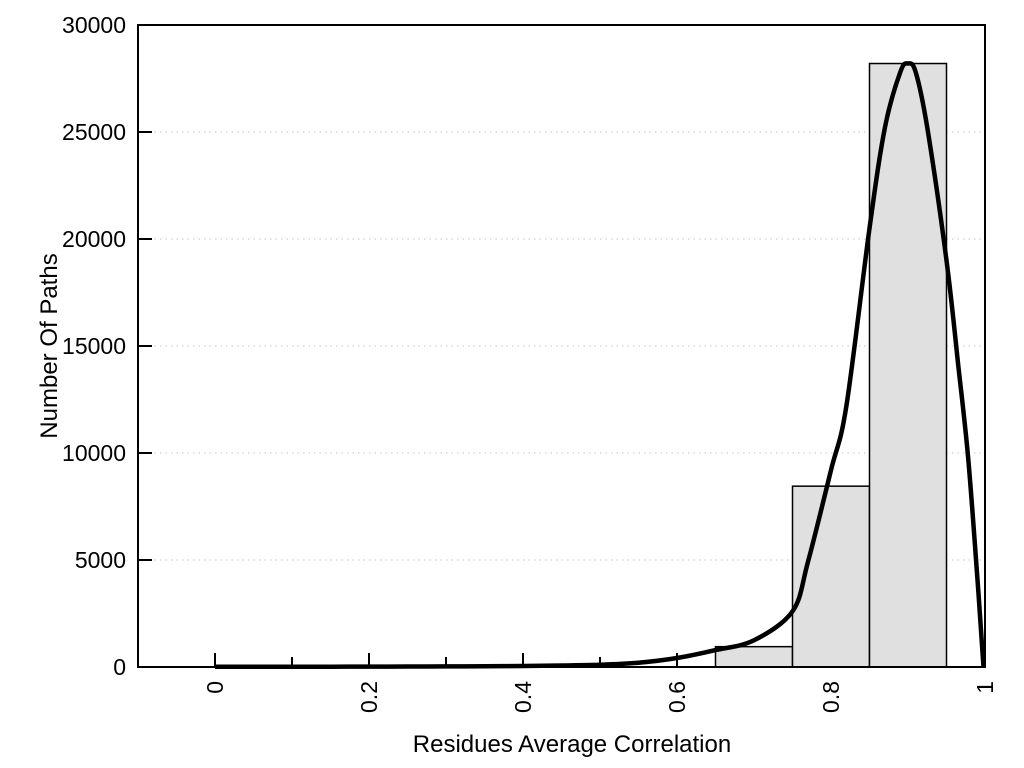  Describe the element at coordinates (94, 25) in the screenshot. I see `y-tick-label: 30000` at that location.